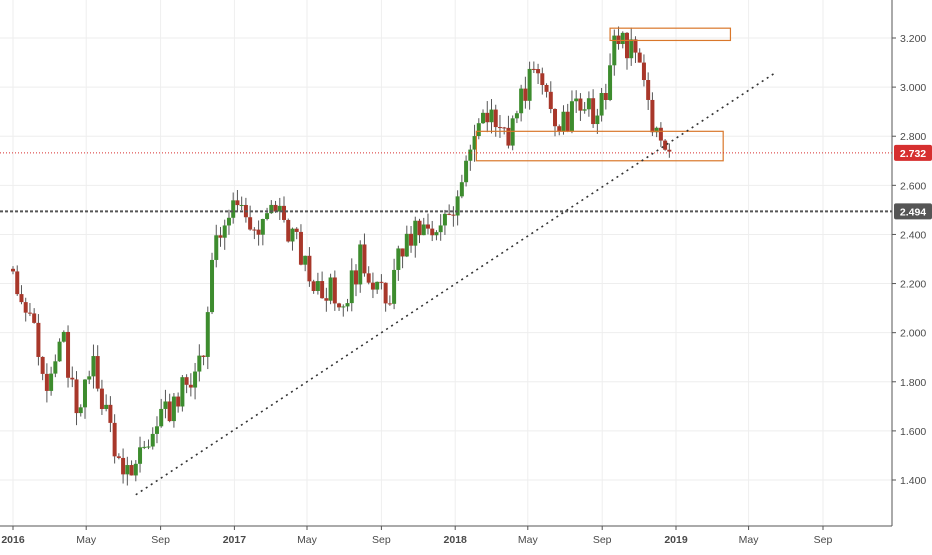  I want to click on last-price-badge, so click(913, 152).